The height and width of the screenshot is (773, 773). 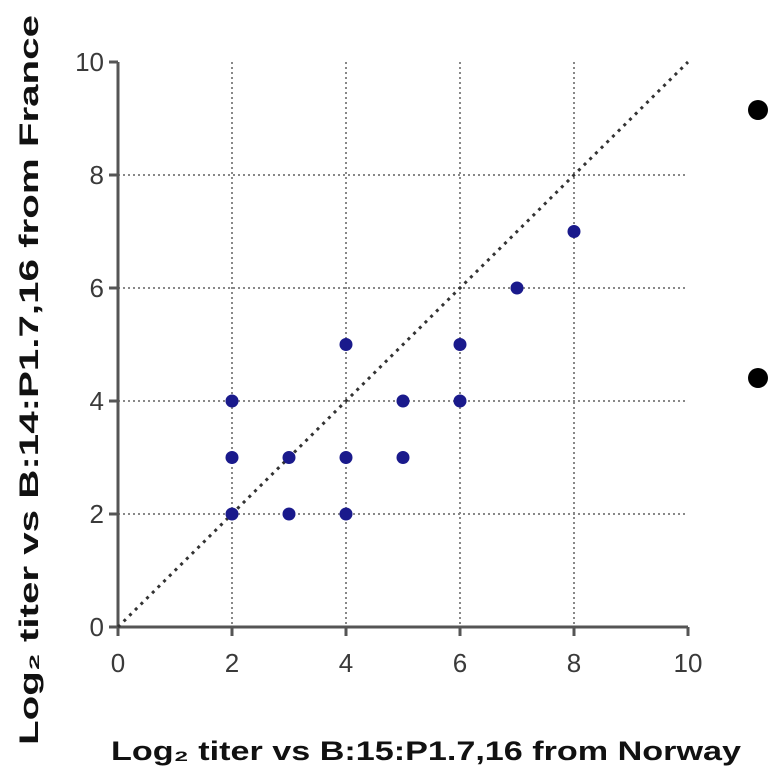 What do you see at coordinates (89, 62) in the screenshot?
I see `y-tick-label: 10` at bounding box center [89, 62].